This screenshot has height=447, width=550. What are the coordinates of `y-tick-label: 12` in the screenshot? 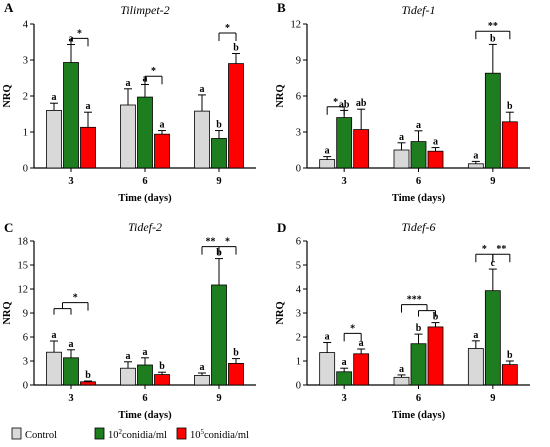 It's located at (296, 25).